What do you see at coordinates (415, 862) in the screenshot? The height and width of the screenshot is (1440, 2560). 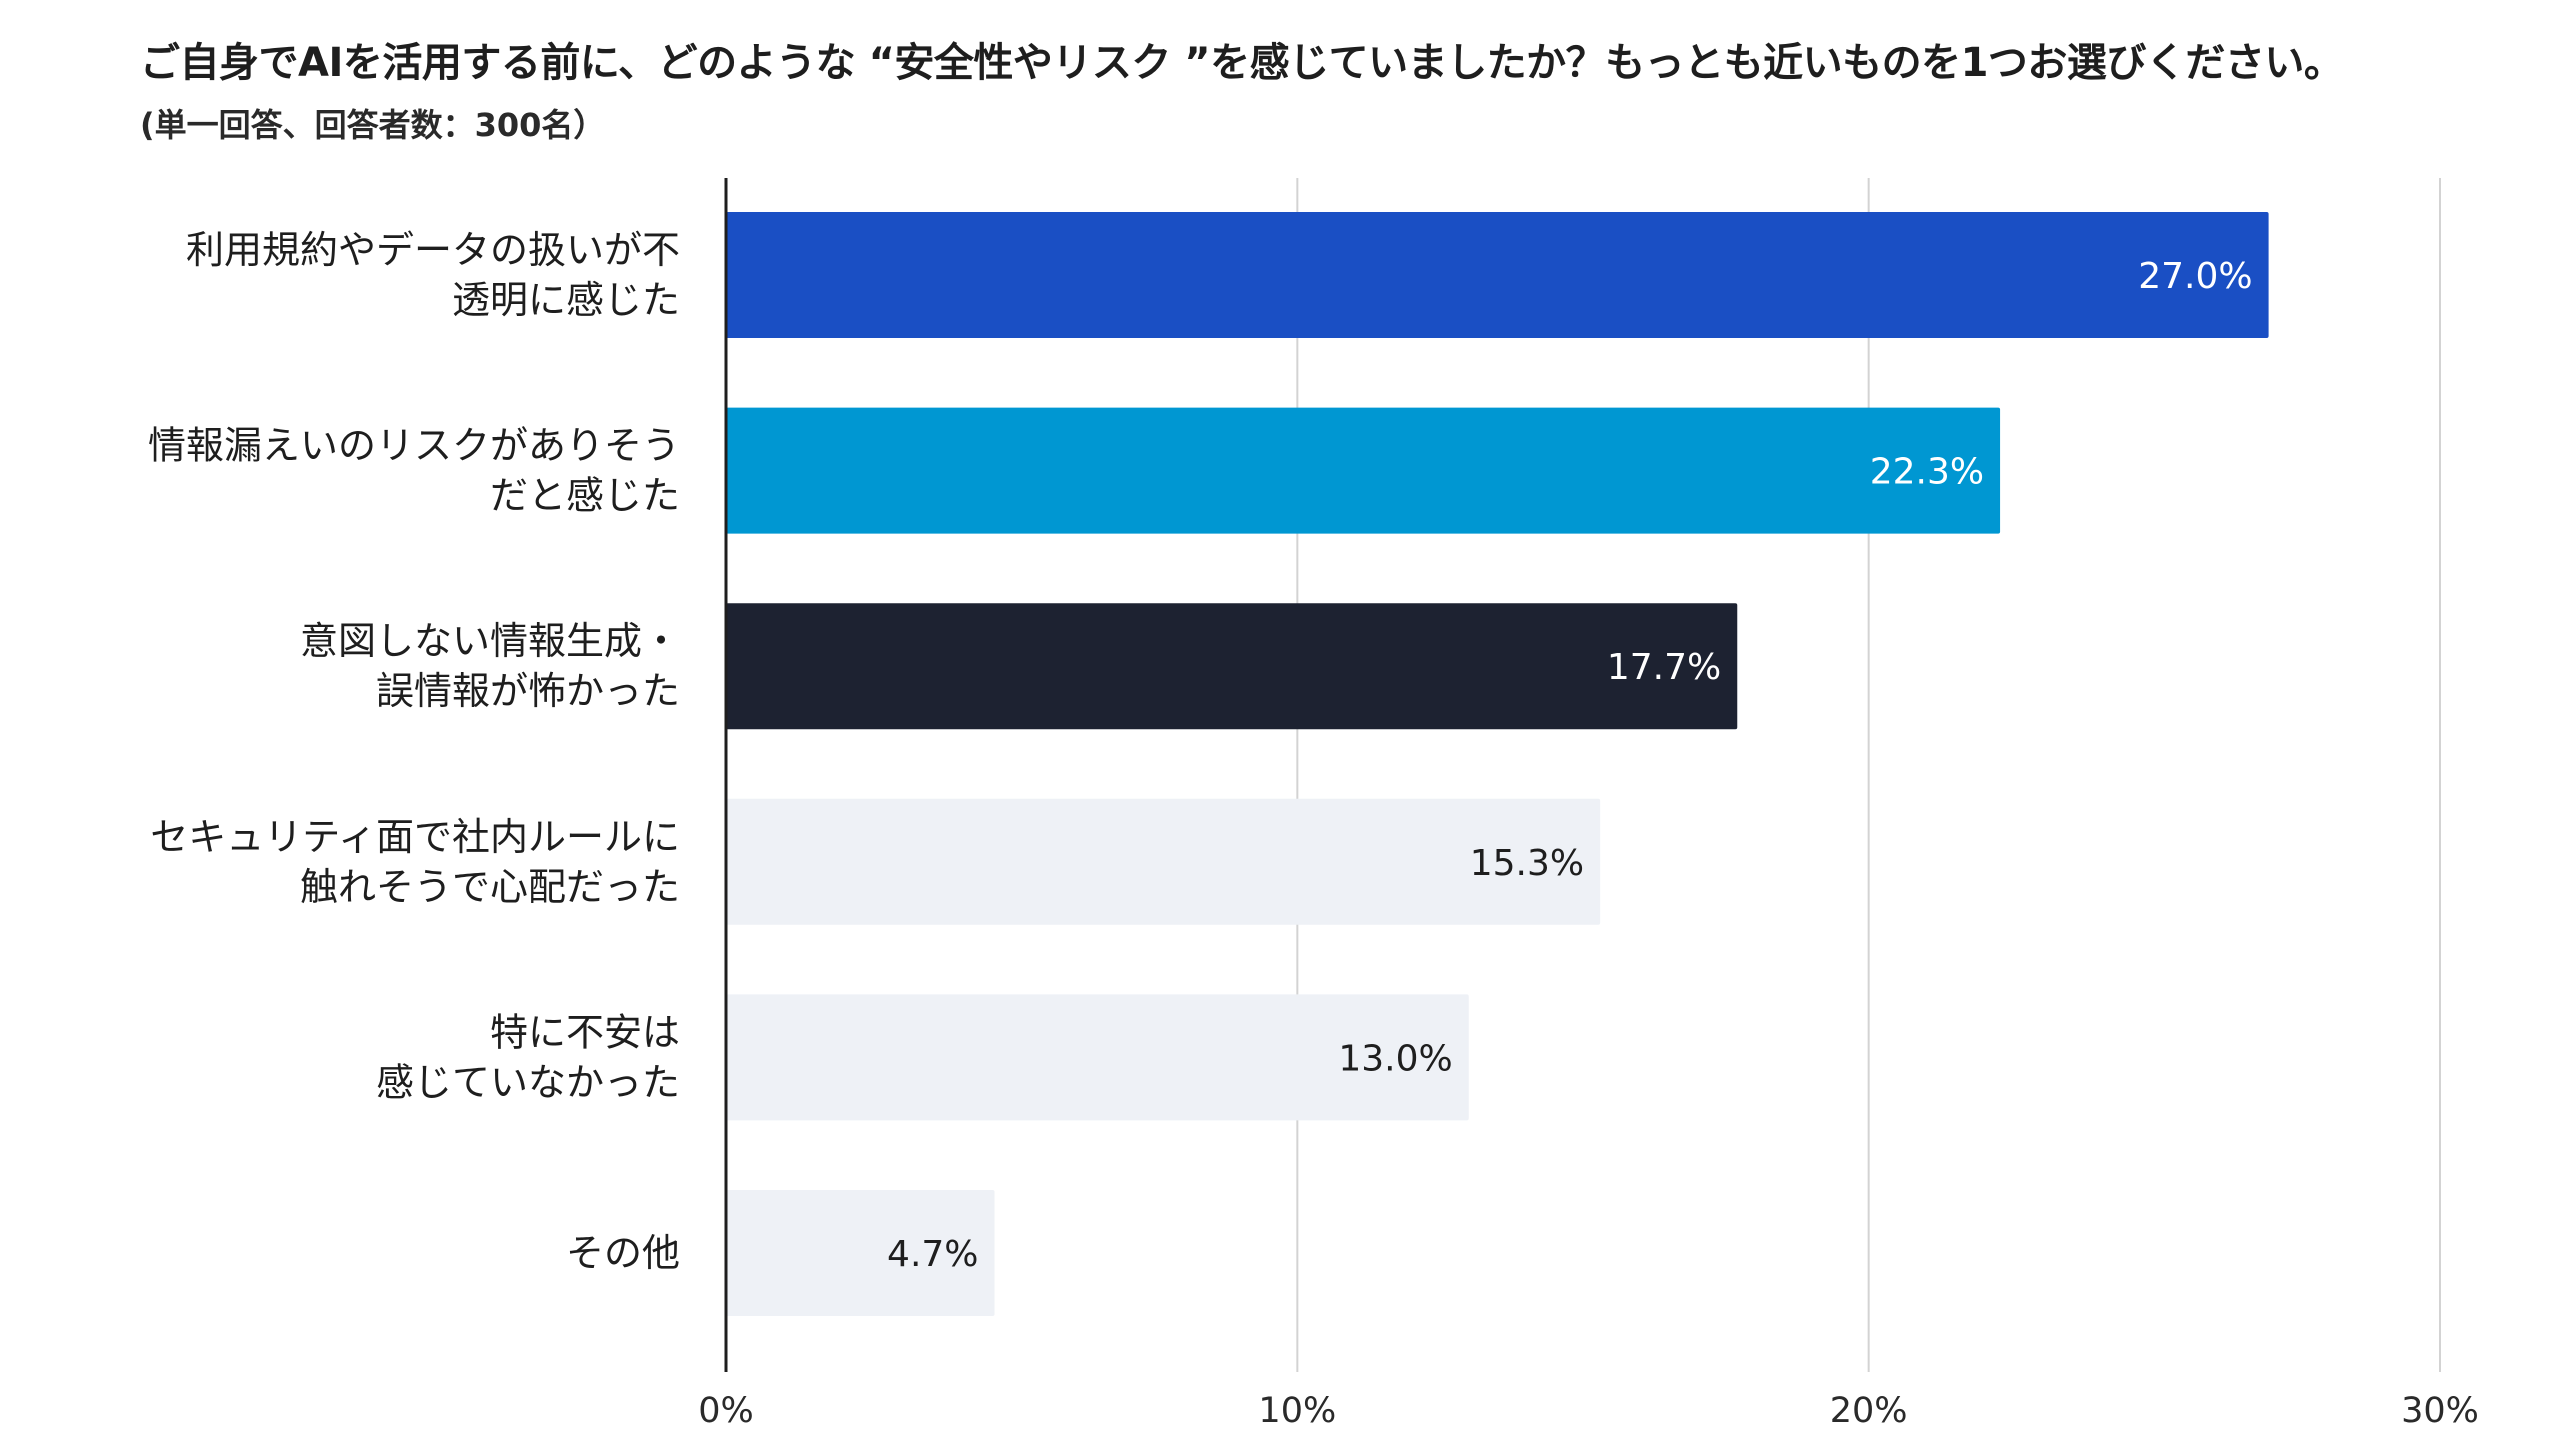 I see `category-label: セキュリティ面で社内ルールに触れそうで心配だった` at bounding box center [415, 862].